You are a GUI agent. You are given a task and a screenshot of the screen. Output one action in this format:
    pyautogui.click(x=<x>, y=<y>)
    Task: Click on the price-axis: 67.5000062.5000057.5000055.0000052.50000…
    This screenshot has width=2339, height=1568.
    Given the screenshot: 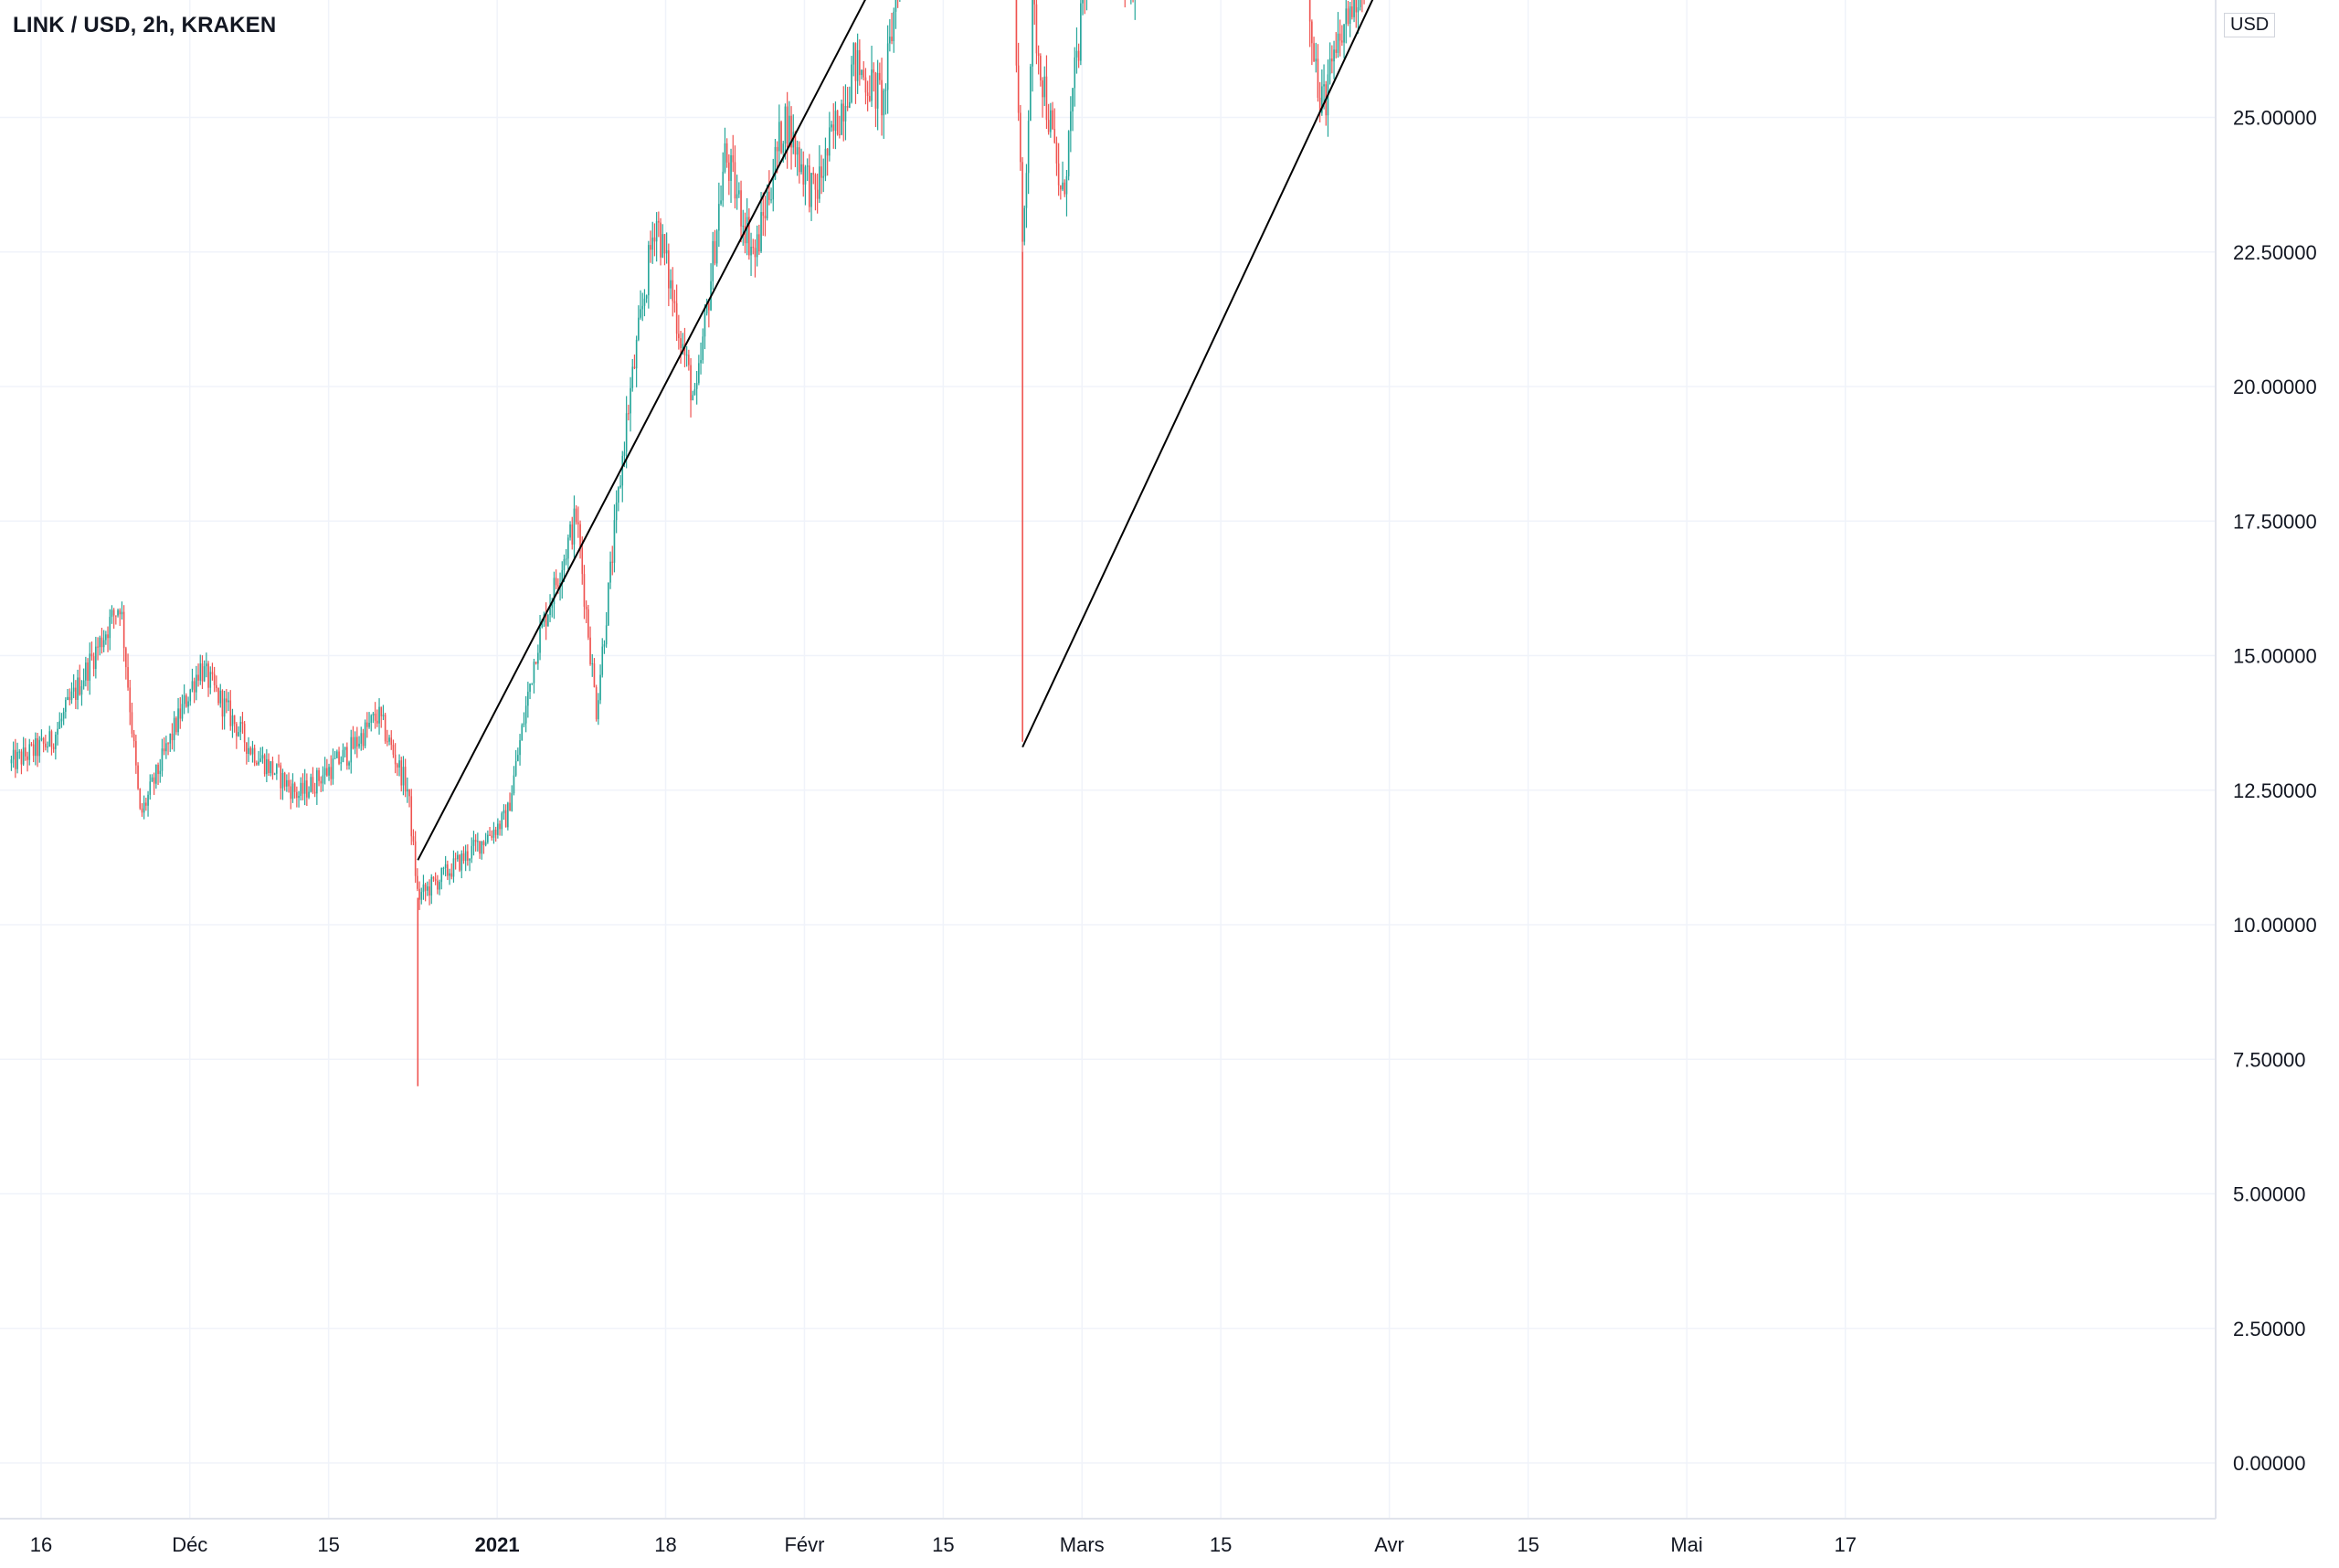 What is the action you would take?
    pyautogui.click(x=2274, y=784)
    